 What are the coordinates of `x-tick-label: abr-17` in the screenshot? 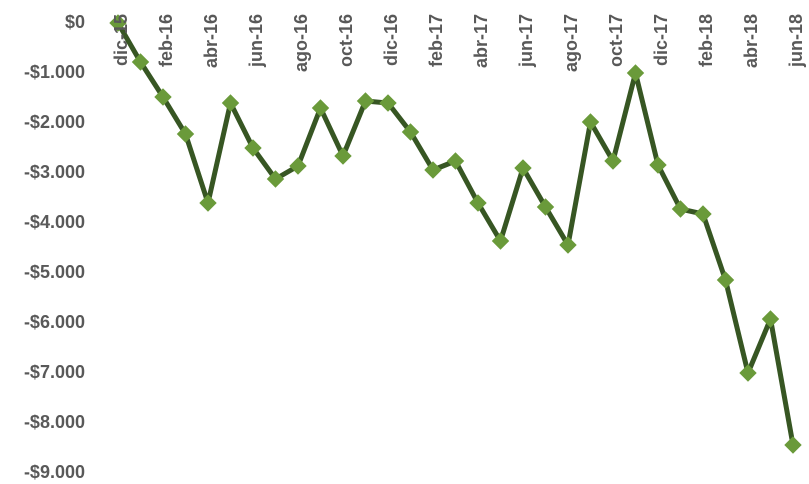 It's located at (481, 41).